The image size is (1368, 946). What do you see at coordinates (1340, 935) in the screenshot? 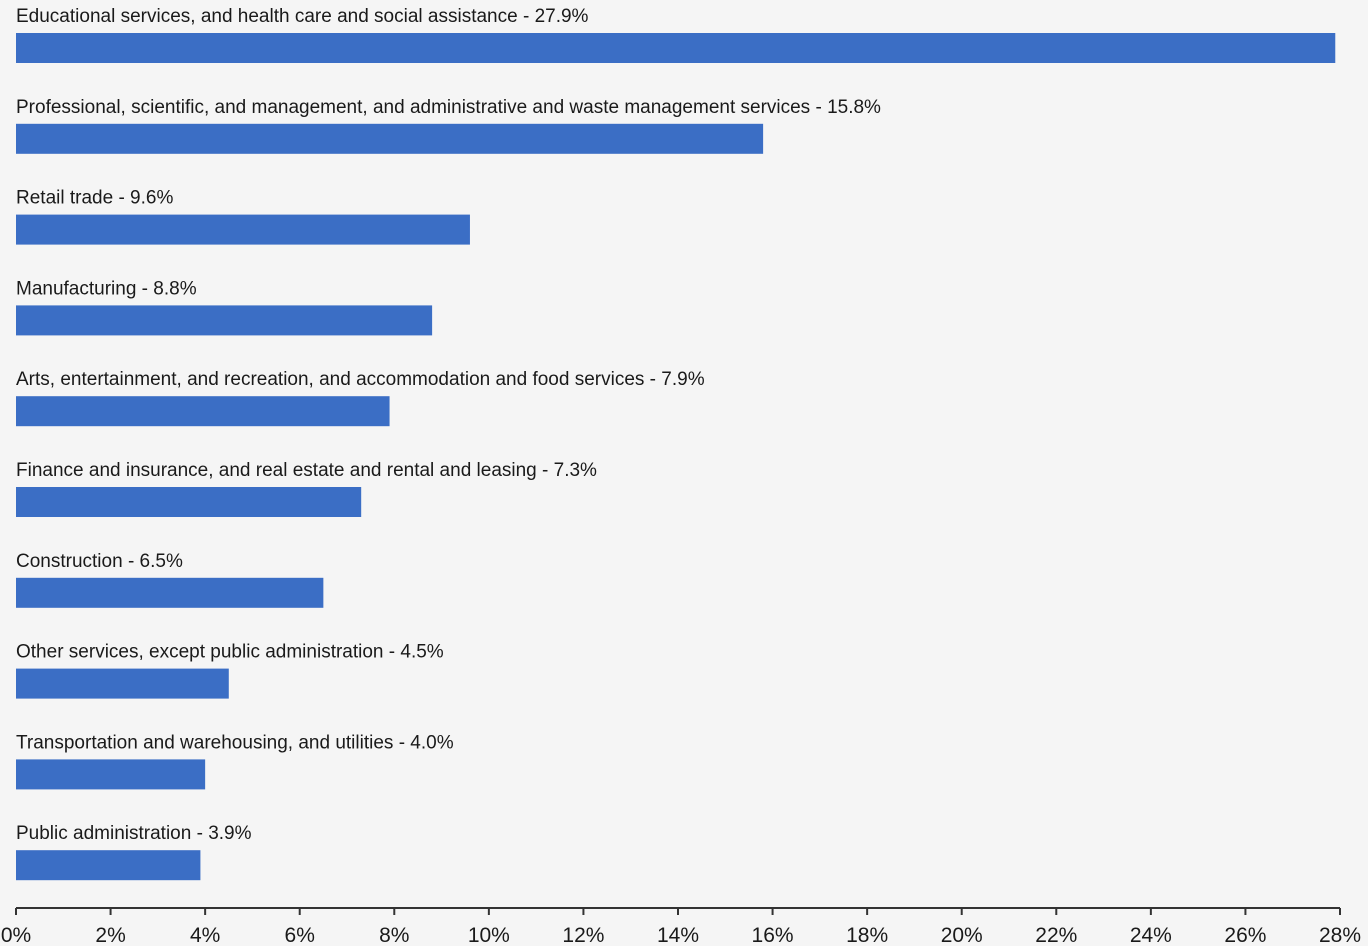
I see `x-tick-label: 28%` at bounding box center [1340, 935].